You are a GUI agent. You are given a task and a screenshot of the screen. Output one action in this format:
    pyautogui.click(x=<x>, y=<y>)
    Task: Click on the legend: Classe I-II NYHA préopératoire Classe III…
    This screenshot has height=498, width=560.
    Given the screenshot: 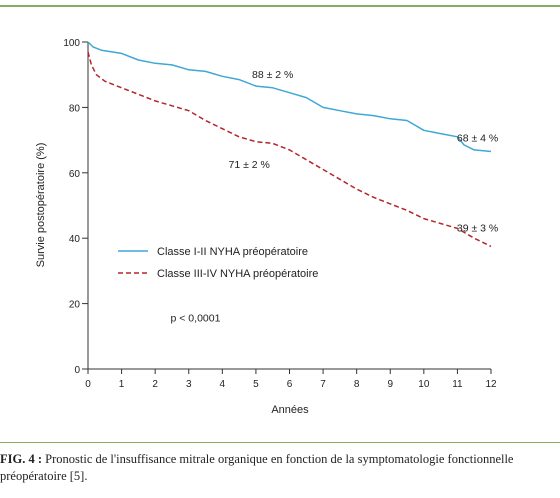 What is the action you would take?
    pyautogui.click(x=218, y=263)
    